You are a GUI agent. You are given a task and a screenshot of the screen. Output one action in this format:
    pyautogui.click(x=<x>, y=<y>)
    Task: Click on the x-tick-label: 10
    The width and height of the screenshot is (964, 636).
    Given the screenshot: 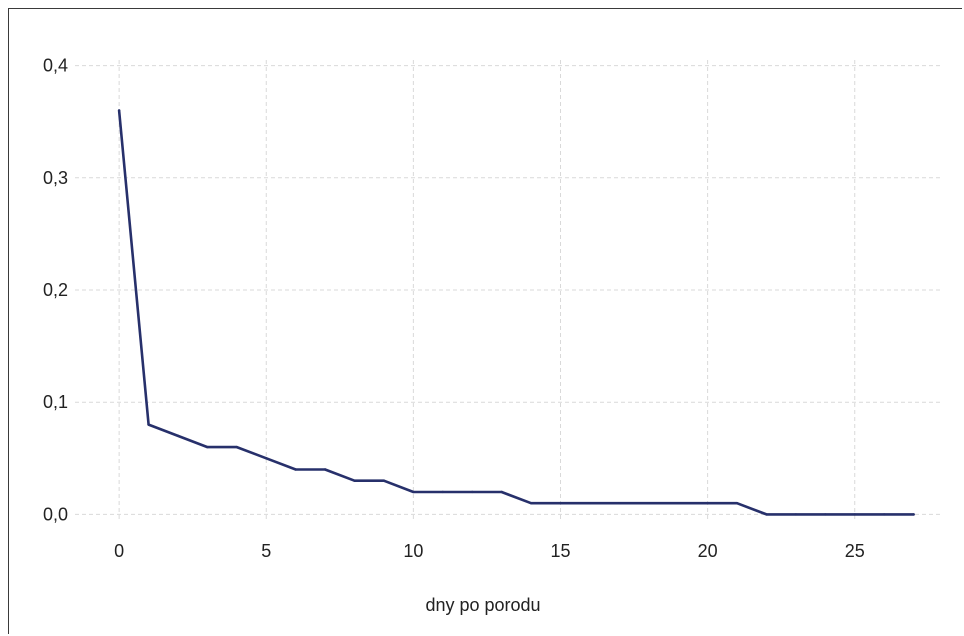 What is the action you would take?
    pyautogui.click(x=413, y=551)
    